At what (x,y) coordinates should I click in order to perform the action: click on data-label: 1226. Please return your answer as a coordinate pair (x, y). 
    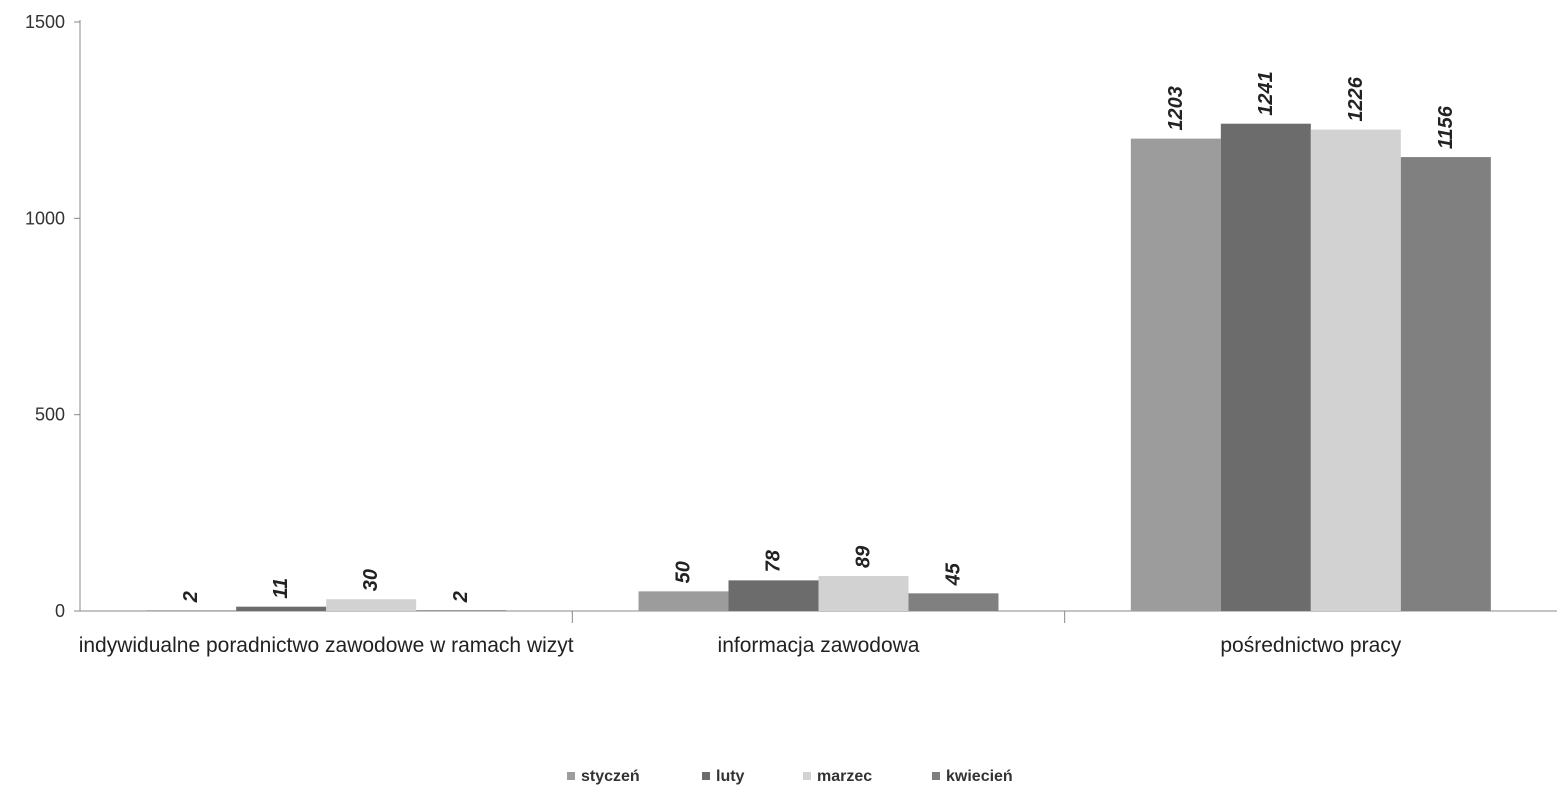
    Looking at the image, I should click on (1356, 98).